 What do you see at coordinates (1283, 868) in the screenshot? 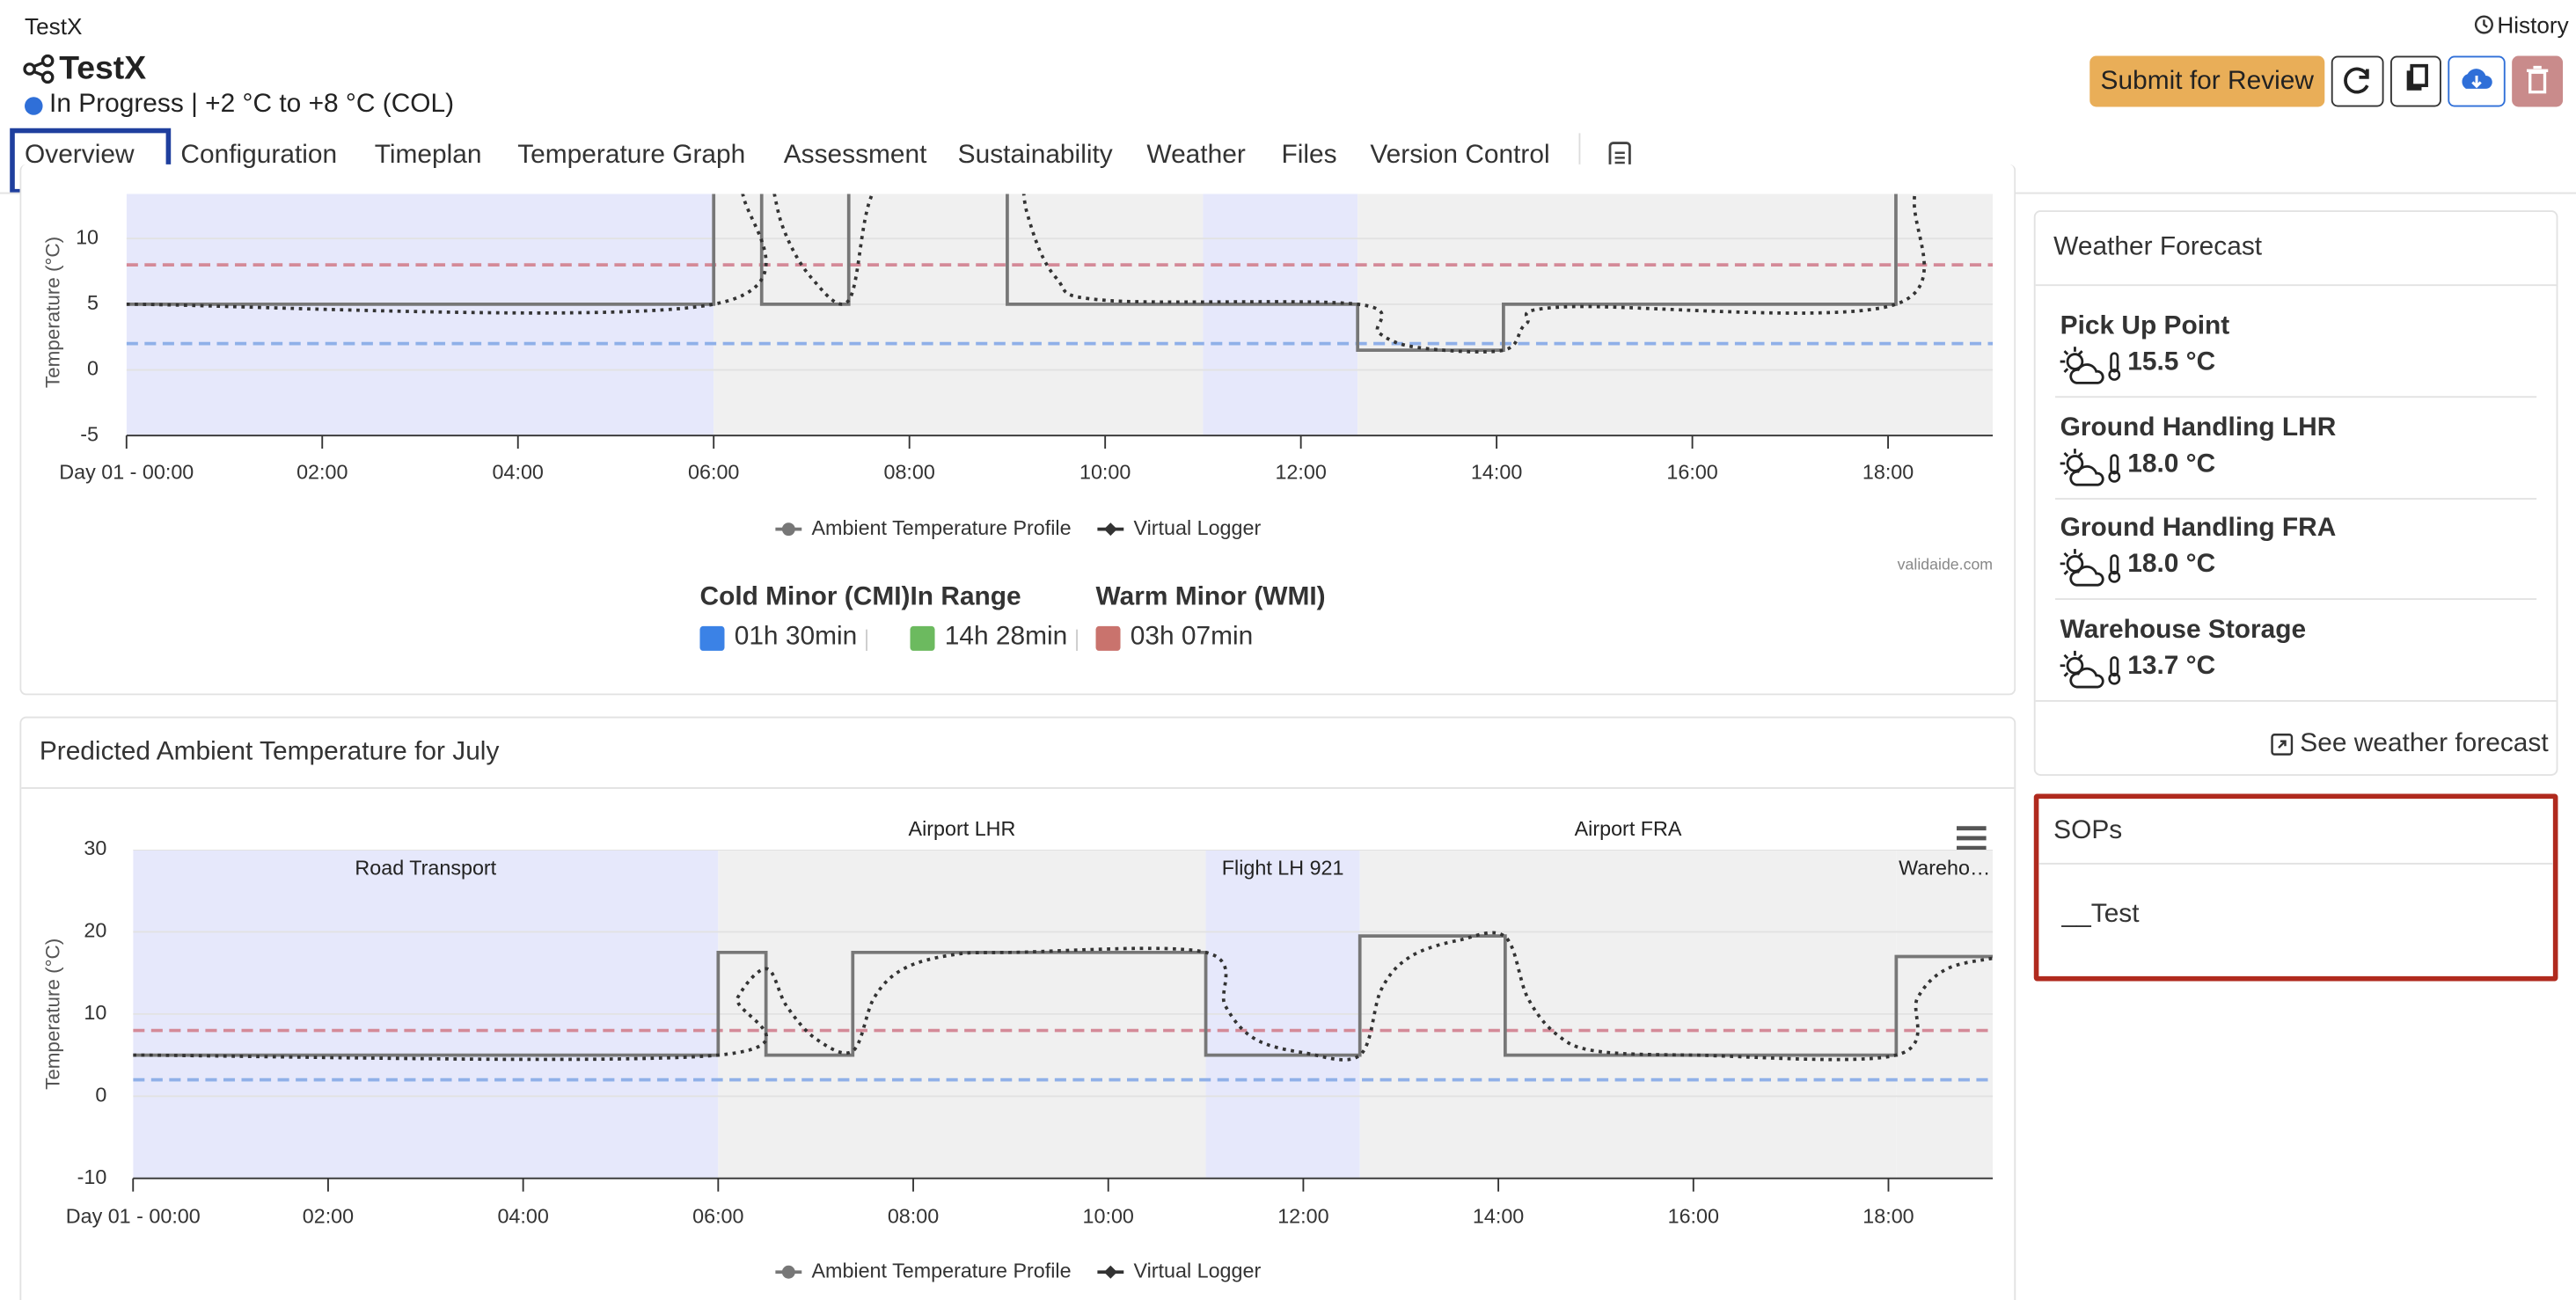
I see `phase-label: Flight LH 921` at bounding box center [1283, 868].